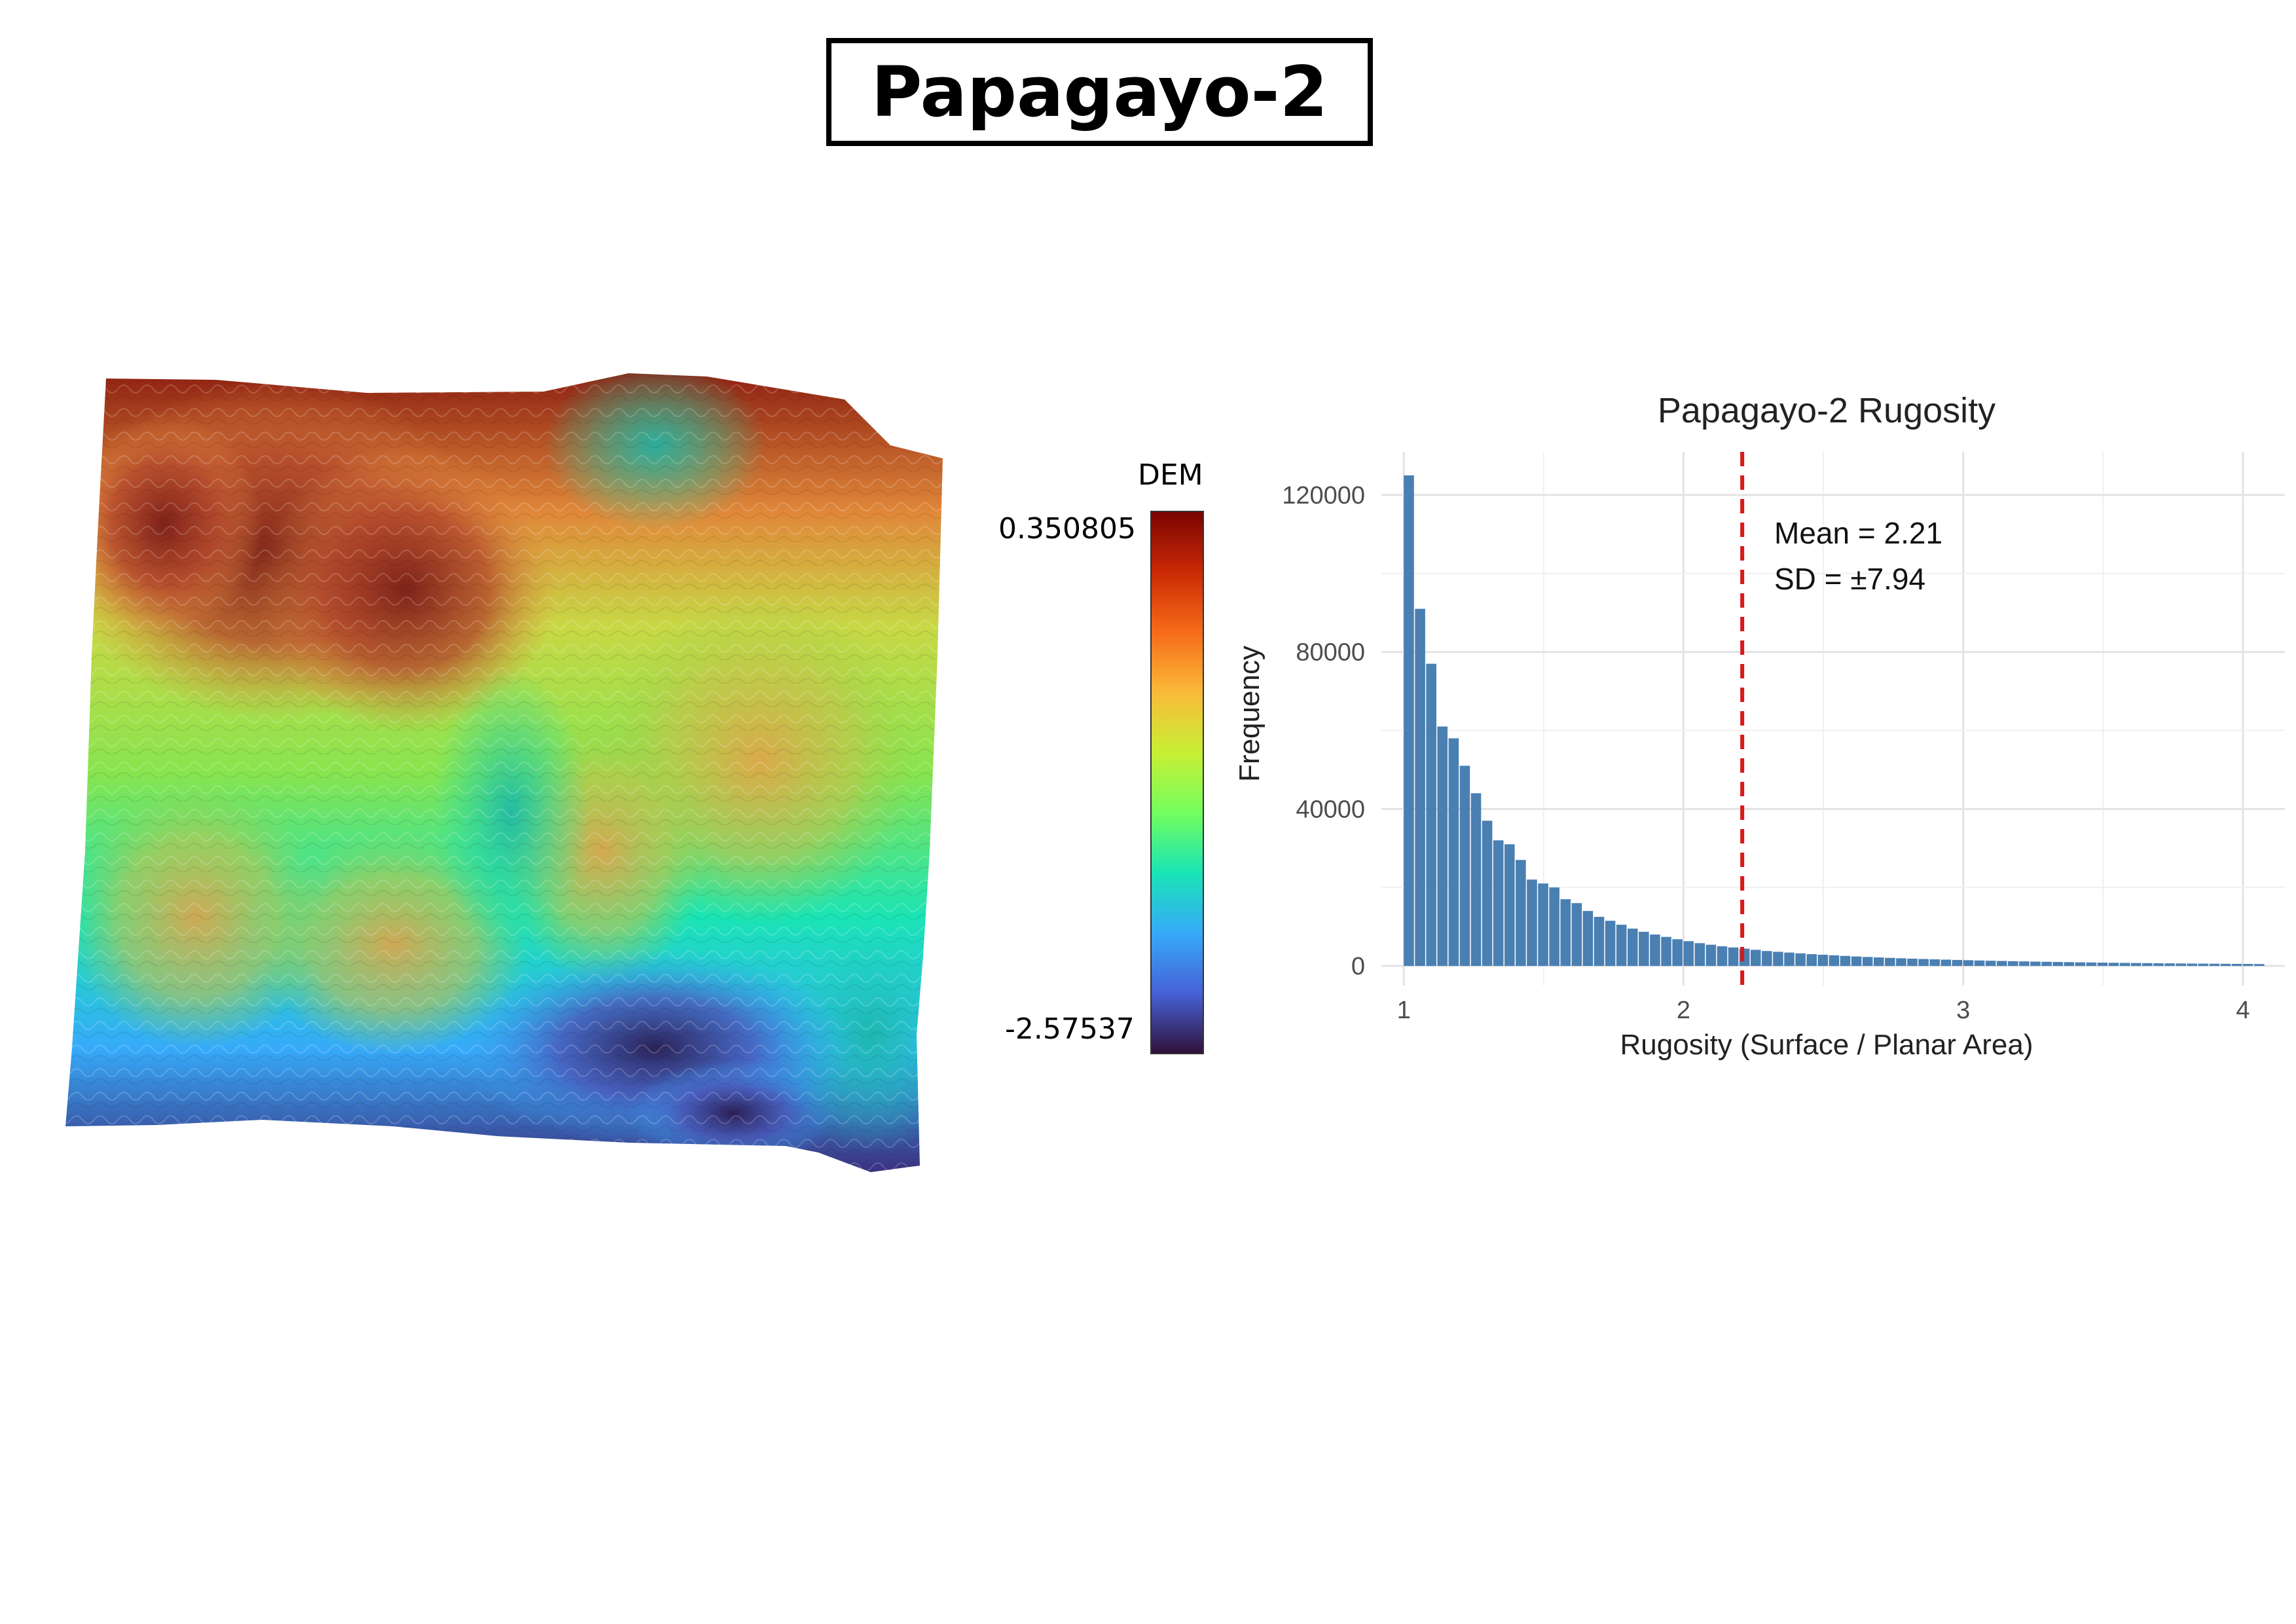  What do you see at coordinates (1070, 1029) in the screenshot?
I see `legend-min-label: -2.57537` at bounding box center [1070, 1029].